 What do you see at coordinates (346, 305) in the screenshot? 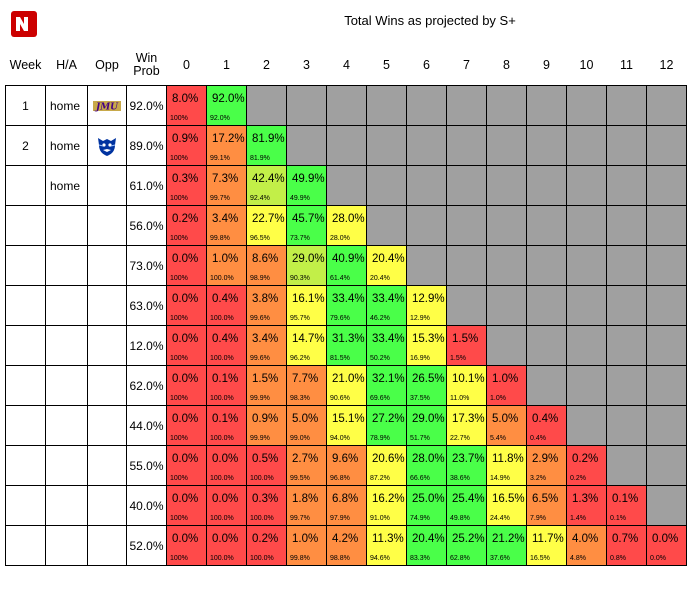
I see `prob-cell: 33.4% 79.6%` at bounding box center [346, 305].